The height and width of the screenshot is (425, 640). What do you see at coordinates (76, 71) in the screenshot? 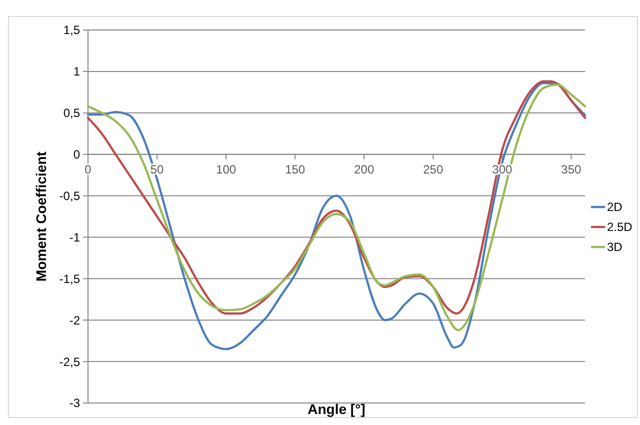
I see `y-tick-label: 1` at bounding box center [76, 71].